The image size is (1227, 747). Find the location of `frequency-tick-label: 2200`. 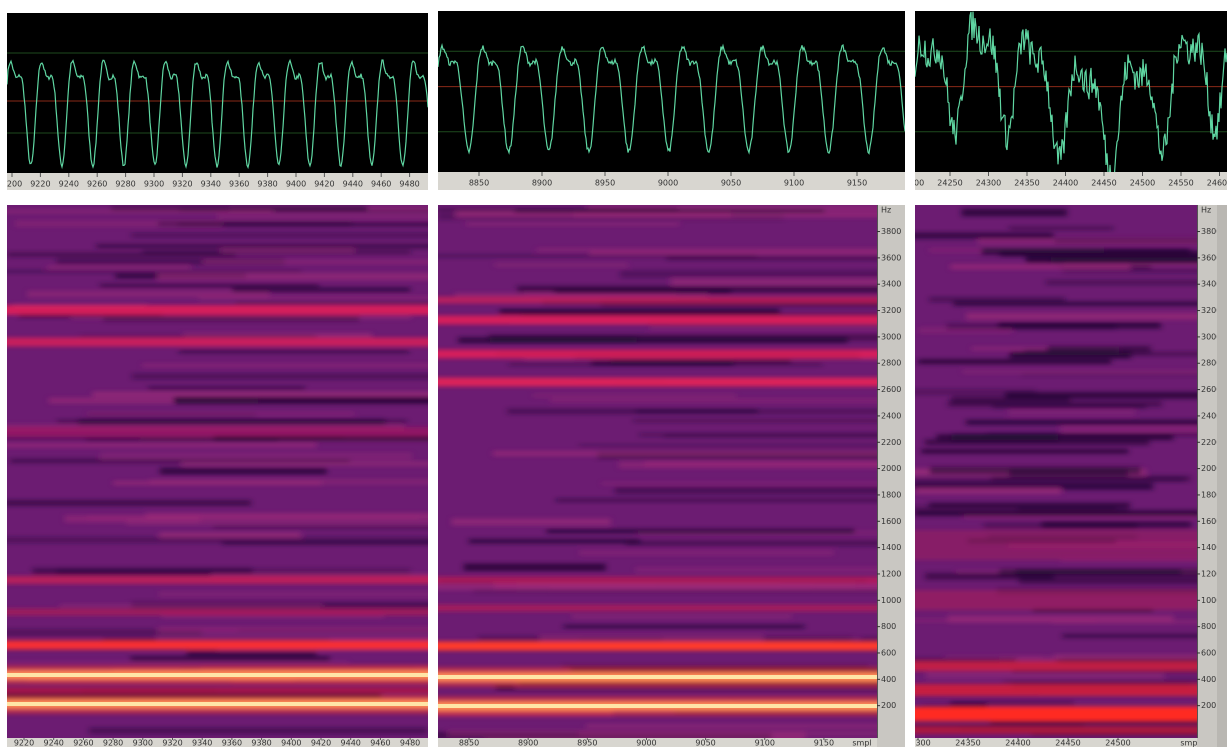

frequency-tick-label: 2200 is located at coordinates (1211, 442).